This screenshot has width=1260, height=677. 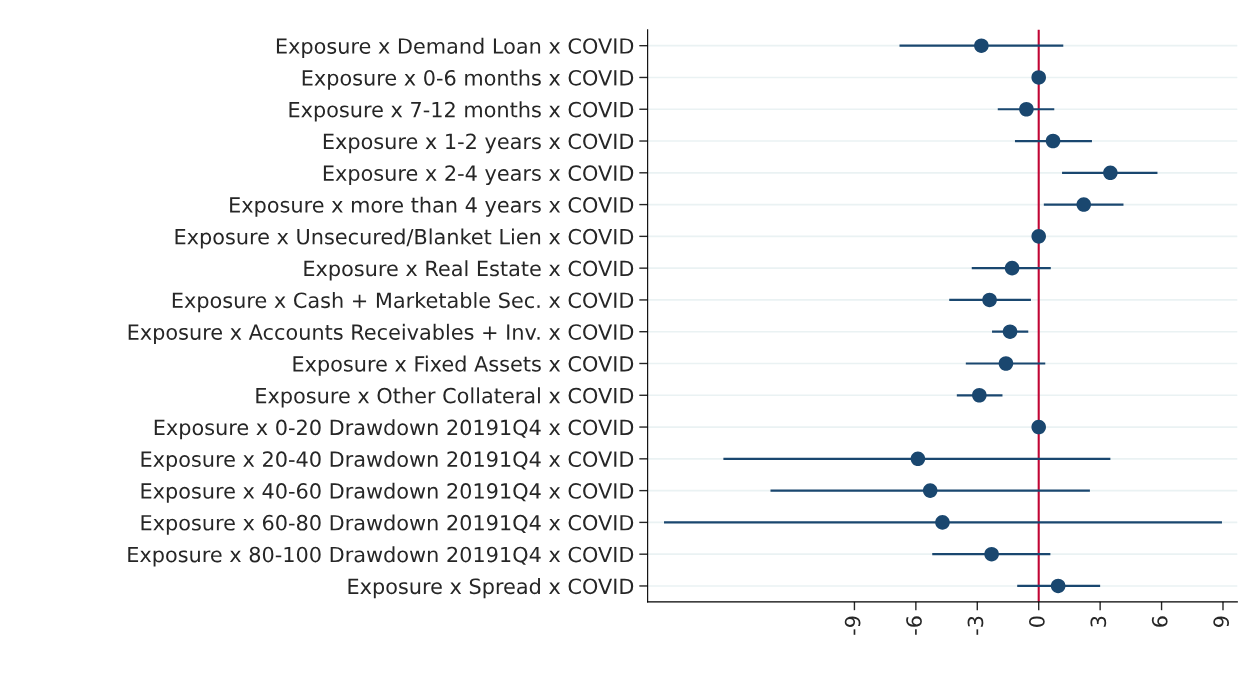 I want to click on x-tick-label: 3, so click(x=1098, y=621).